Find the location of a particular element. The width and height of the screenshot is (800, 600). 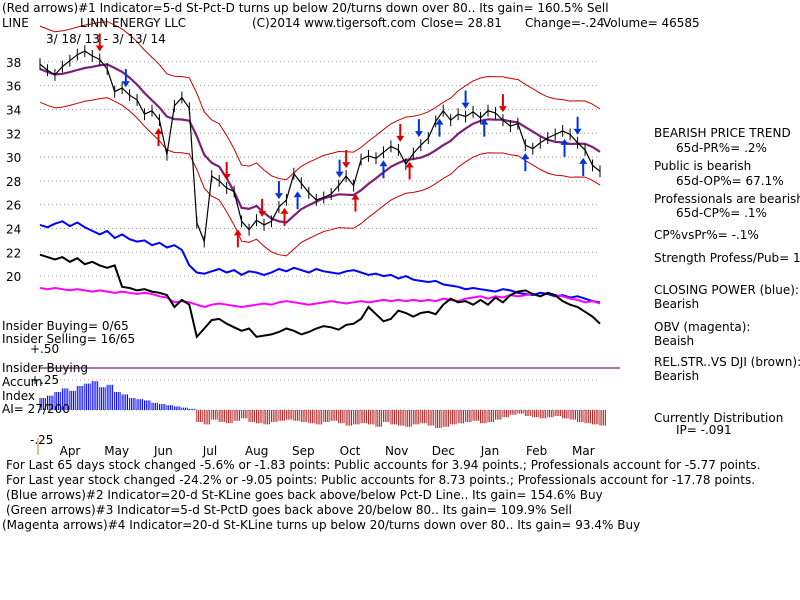

insider-buying: Insider Buying= 0/65 is located at coordinates (65, 326).